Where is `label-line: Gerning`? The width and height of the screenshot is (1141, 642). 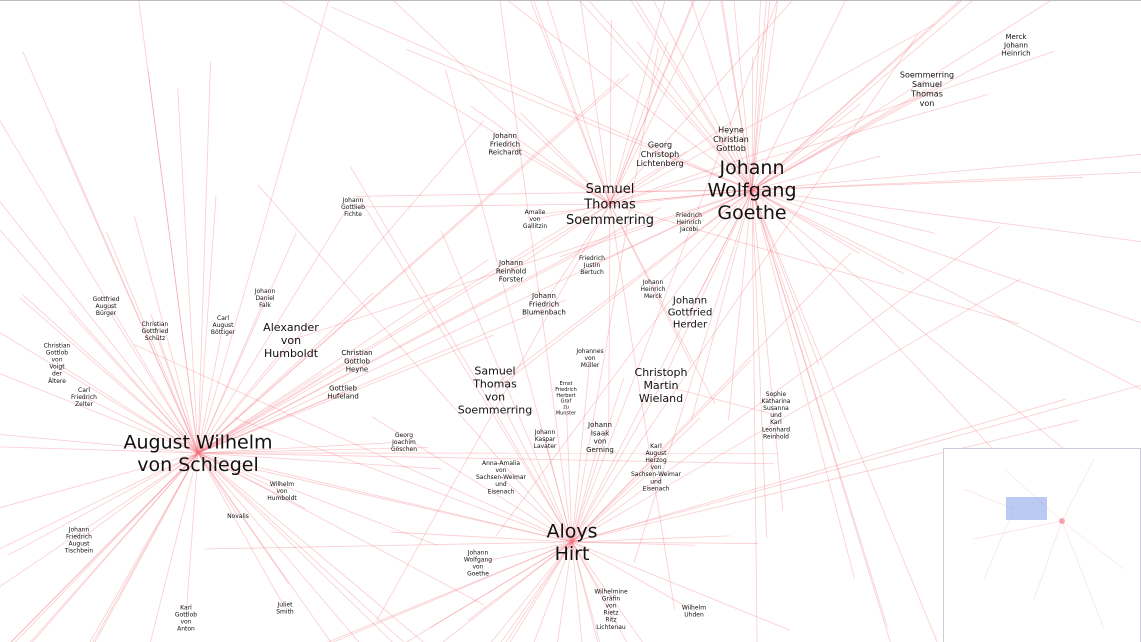 label-line: Gerning is located at coordinates (600, 450).